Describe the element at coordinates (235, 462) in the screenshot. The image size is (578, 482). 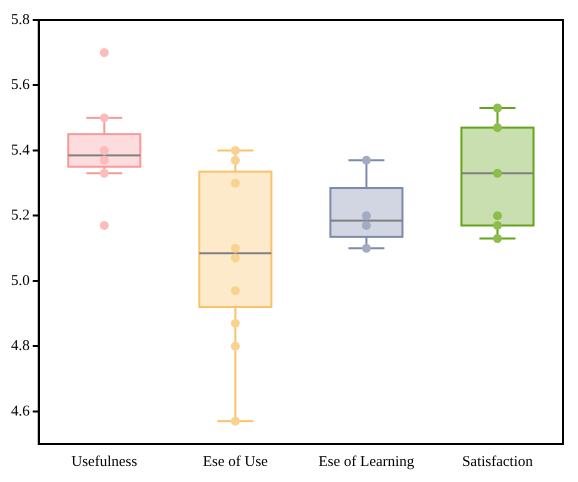
I see `x-tick-label: Ese of Use` at that location.